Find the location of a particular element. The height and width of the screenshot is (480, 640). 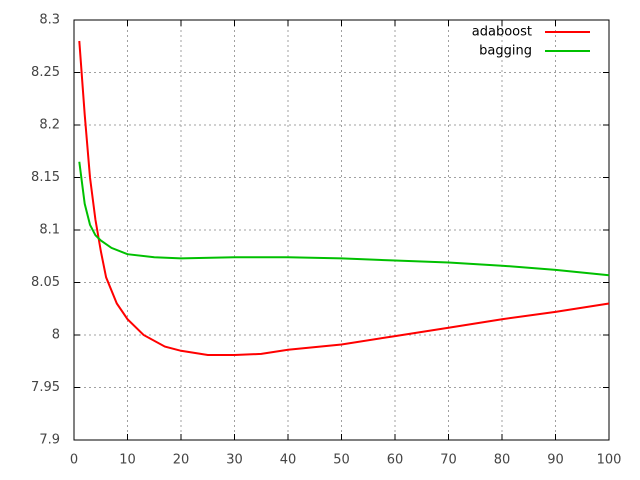

x-tick-label: 0 is located at coordinates (74, 460).